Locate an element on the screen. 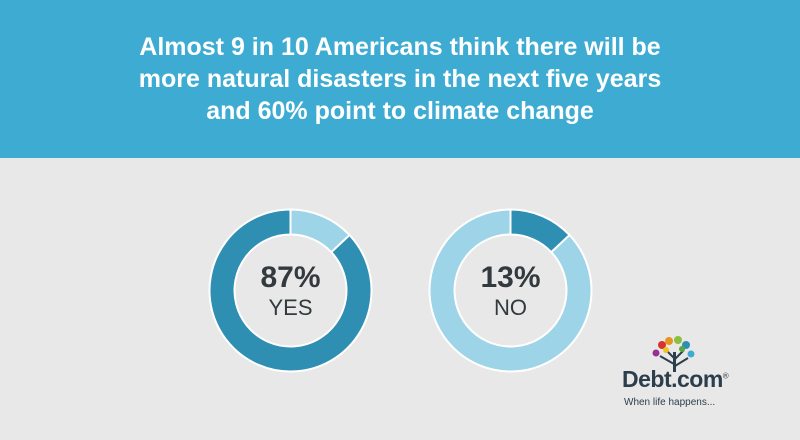 The height and width of the screenshot is (440, 800). donut-chart-no: 13% NO is located at coordinates (510, 290).